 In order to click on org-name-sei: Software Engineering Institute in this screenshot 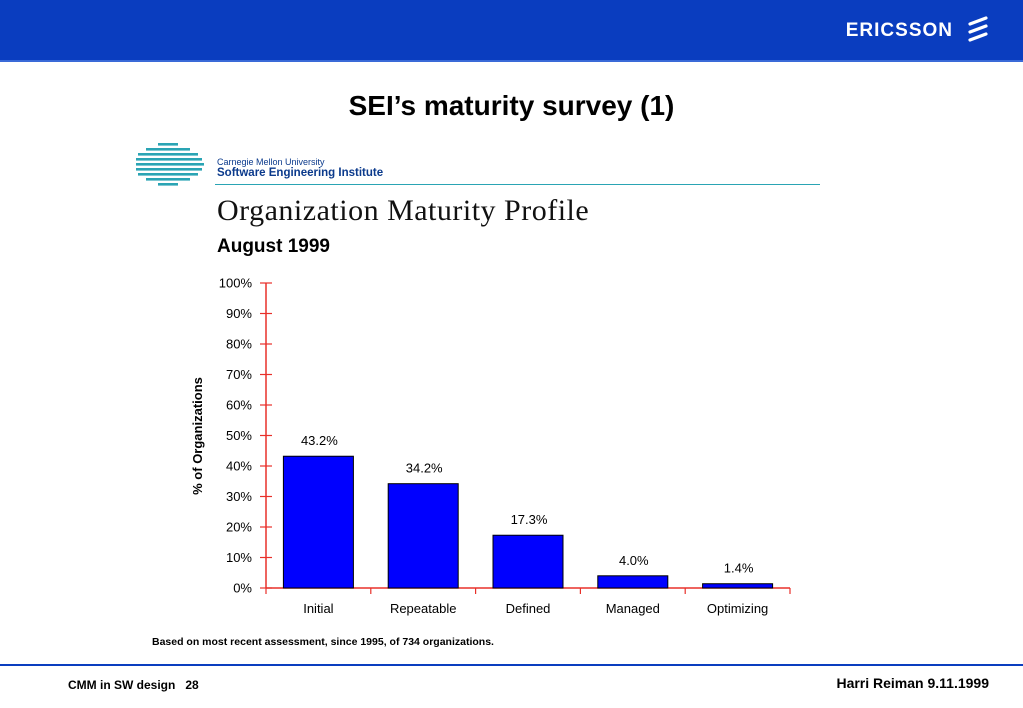, I will do `click(300, 173)`.